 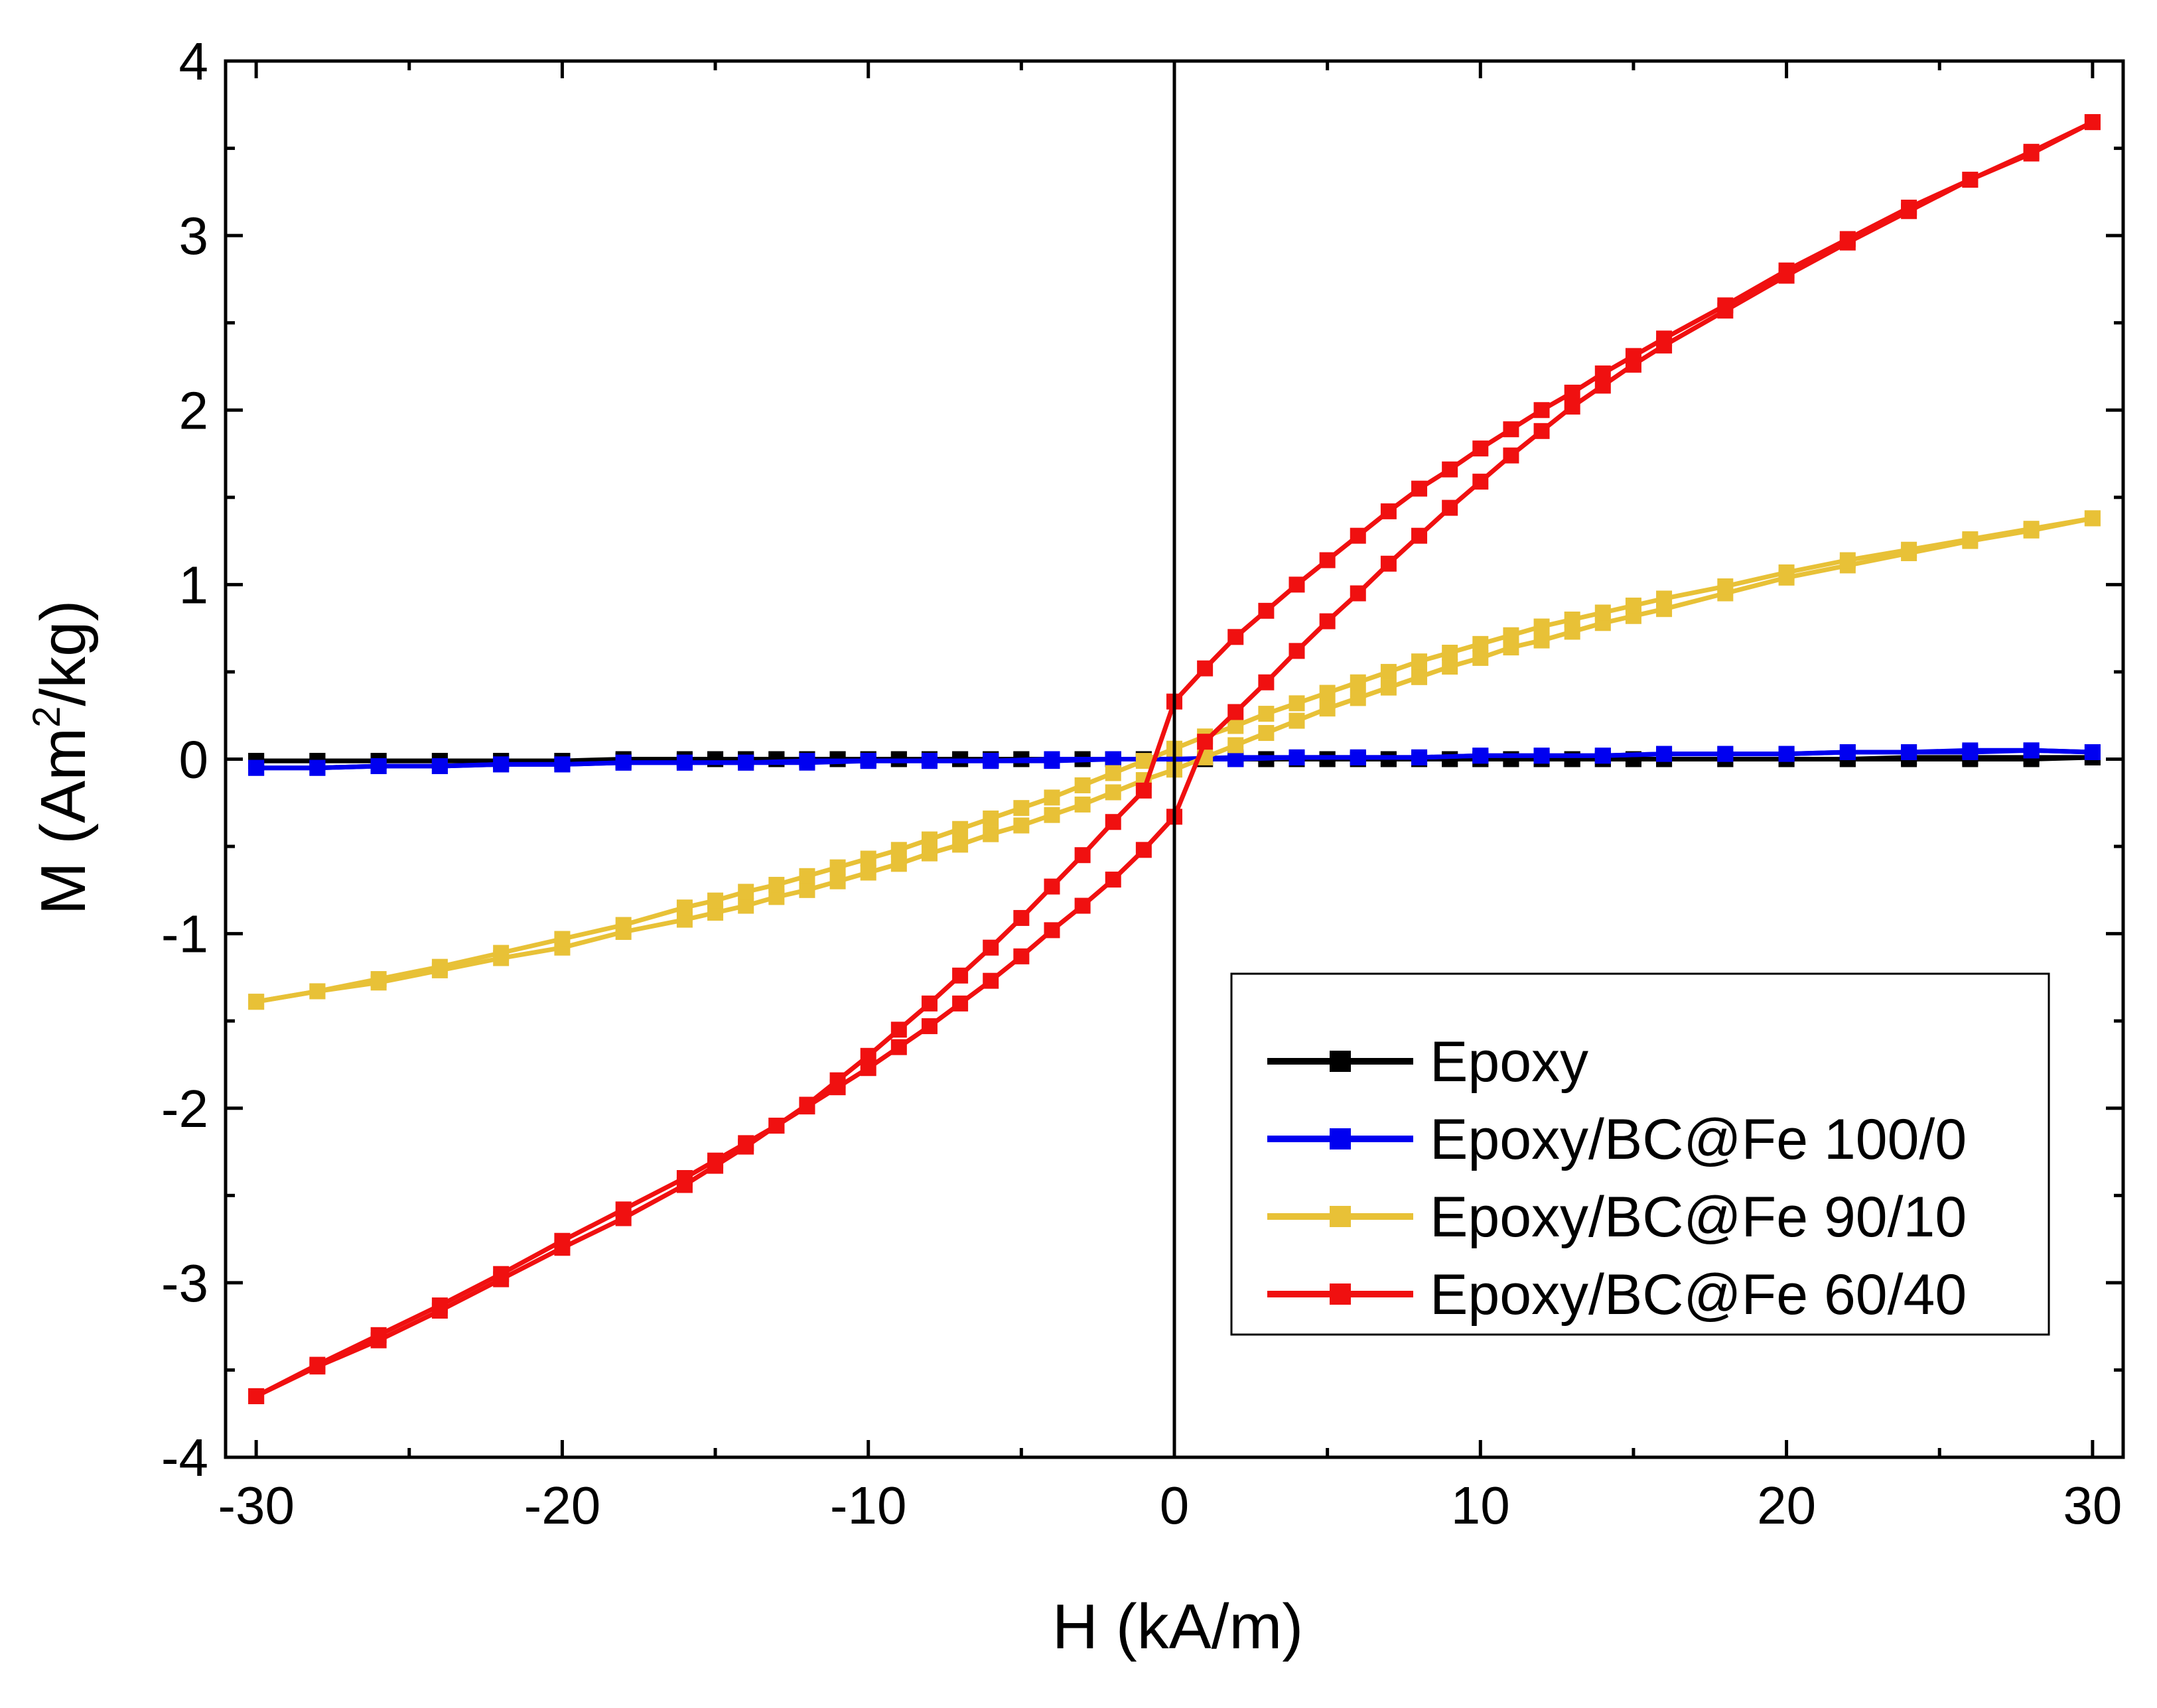 What do you see at coordinates (194, 759) in the screenshot?
I see `y-tick-label: 0` at bounding box center [194, 759].